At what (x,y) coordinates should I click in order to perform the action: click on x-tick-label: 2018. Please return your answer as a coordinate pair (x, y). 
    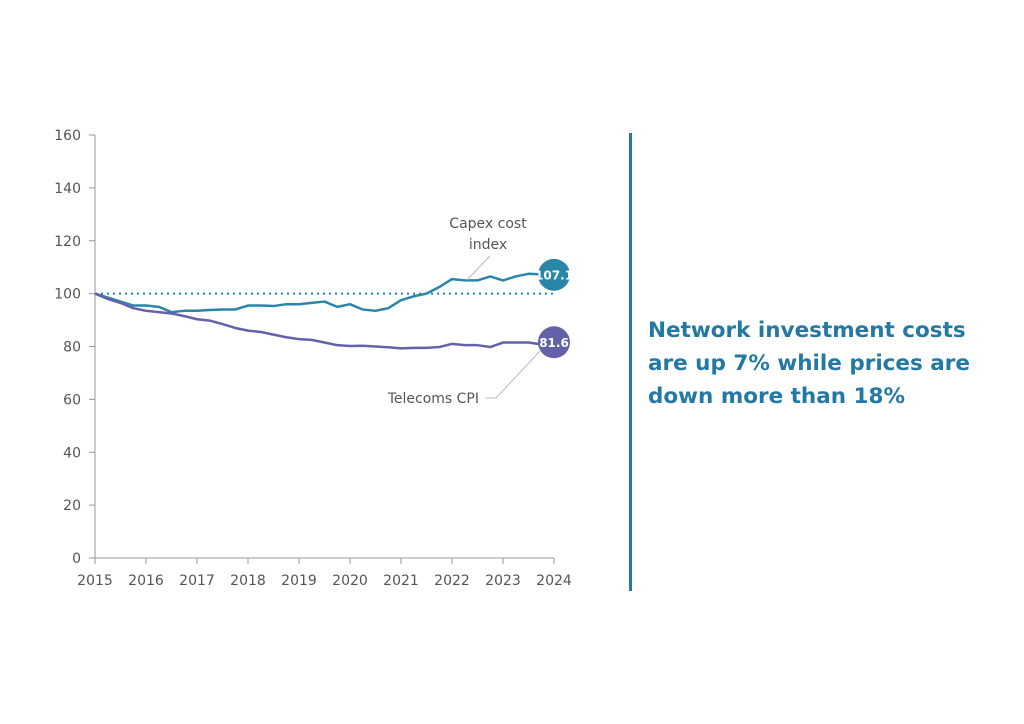
    Looking at the image, I should click on (248, 581).